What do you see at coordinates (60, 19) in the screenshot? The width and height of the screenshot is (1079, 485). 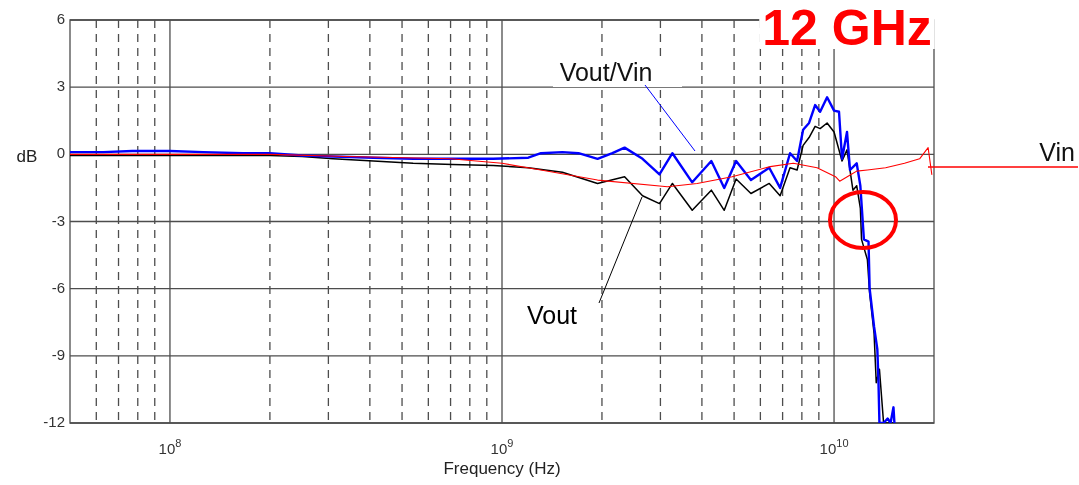 I see `y-tick-label: 6` at bounding box center [60, 19].